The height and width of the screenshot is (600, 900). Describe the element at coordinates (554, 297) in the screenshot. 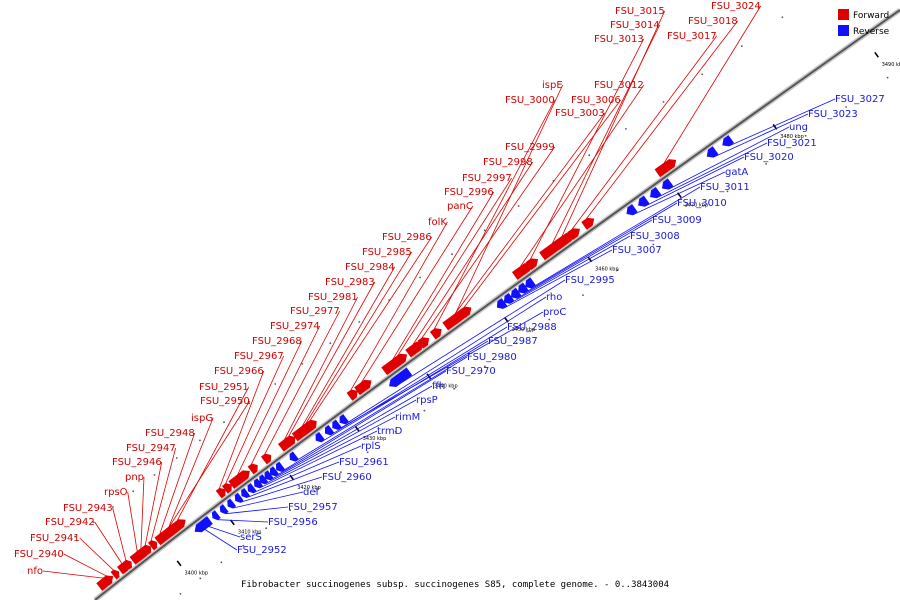

I see `reverse-gene-label: rho` at that location.